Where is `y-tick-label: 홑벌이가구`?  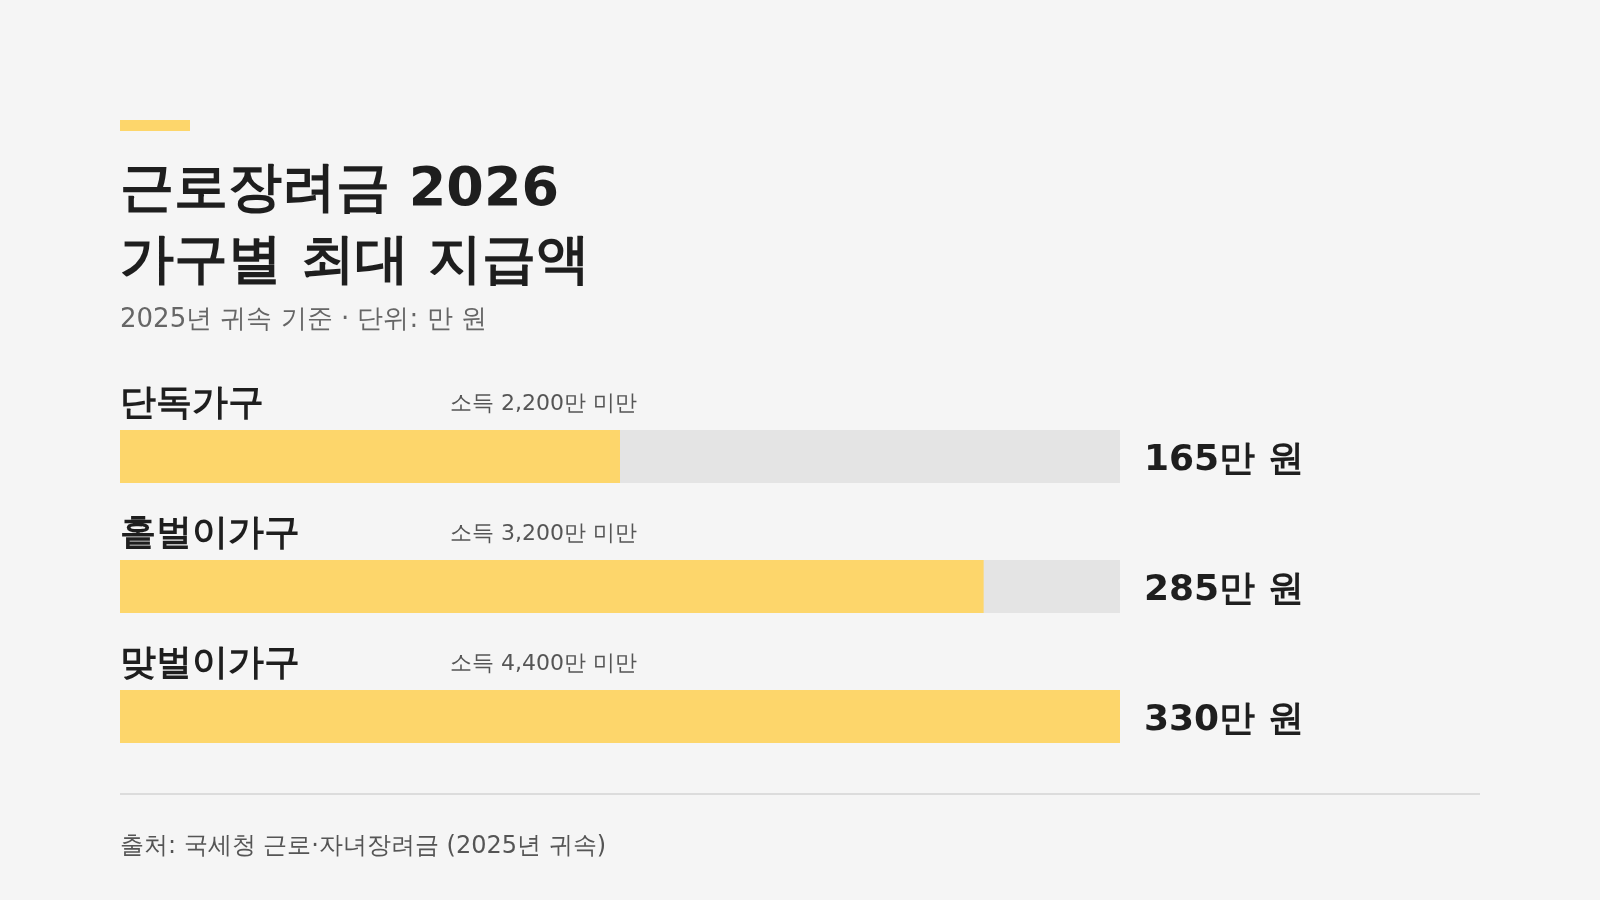 y-tick-label: 홑벌이가구 is located at coordinates (210, 531).